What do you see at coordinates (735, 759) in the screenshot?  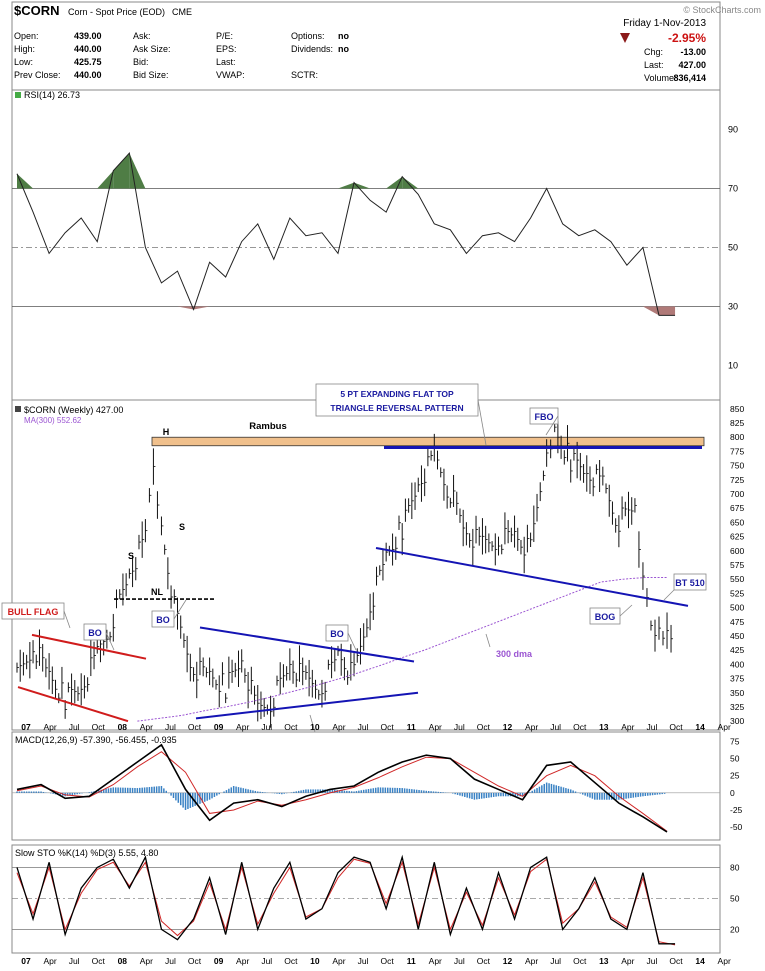 I see `macd-tick-label: 50` at bounding box center [735, 759].